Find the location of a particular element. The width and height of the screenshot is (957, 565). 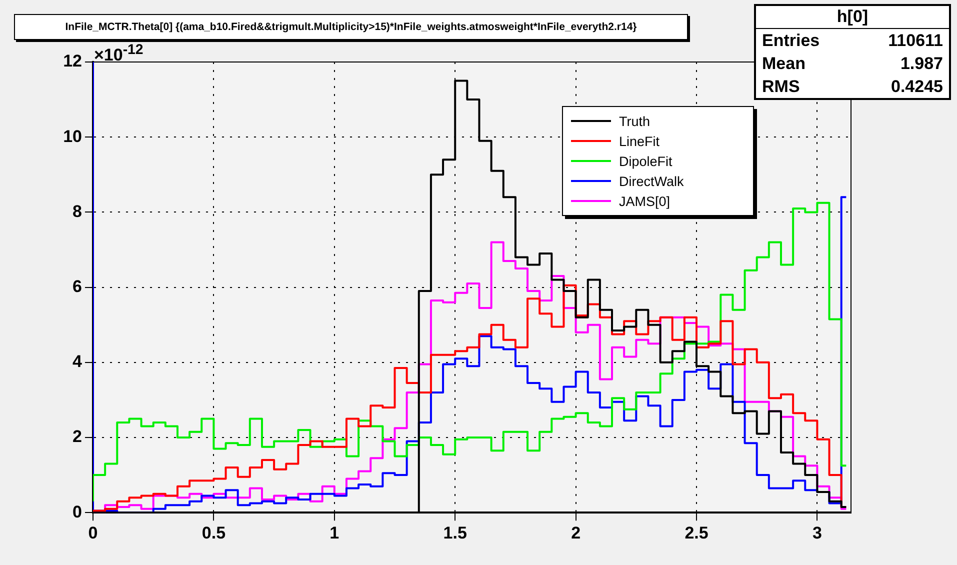

y-tick-label: 0 is located at coordinates (77, 512).